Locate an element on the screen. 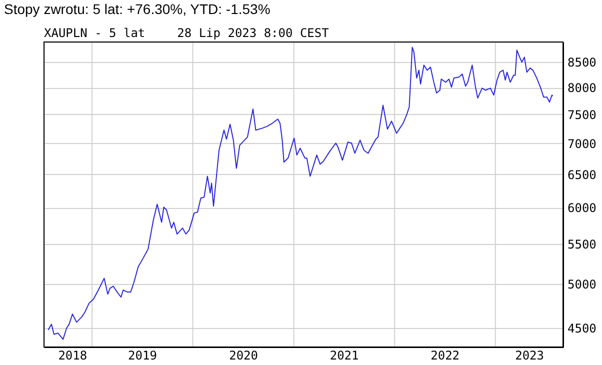 The height and width of the screenshot is (365, 602). x-tick-label: 2018 is located at coordinates (73, 355).